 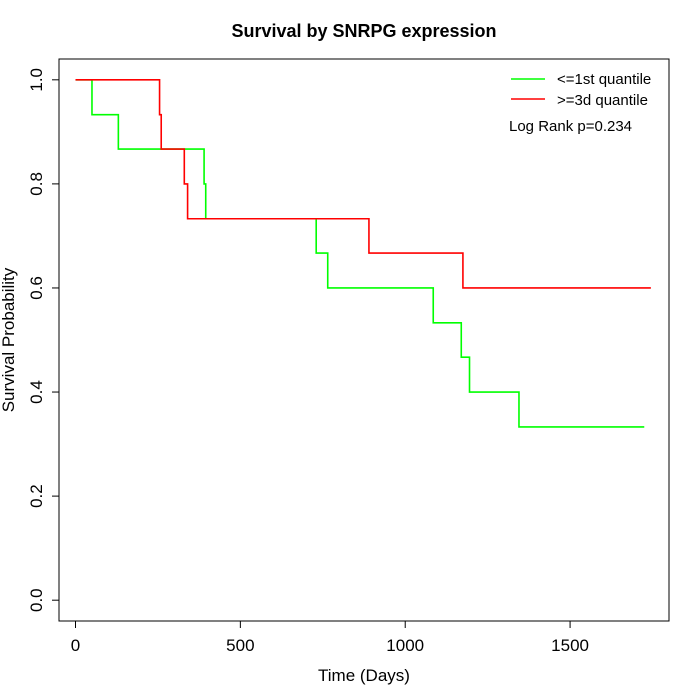 What do you see at coordinates (36, 288) in the screenshot?
I see `y-tick-label: 0.6` at bounding box center [36, 288].